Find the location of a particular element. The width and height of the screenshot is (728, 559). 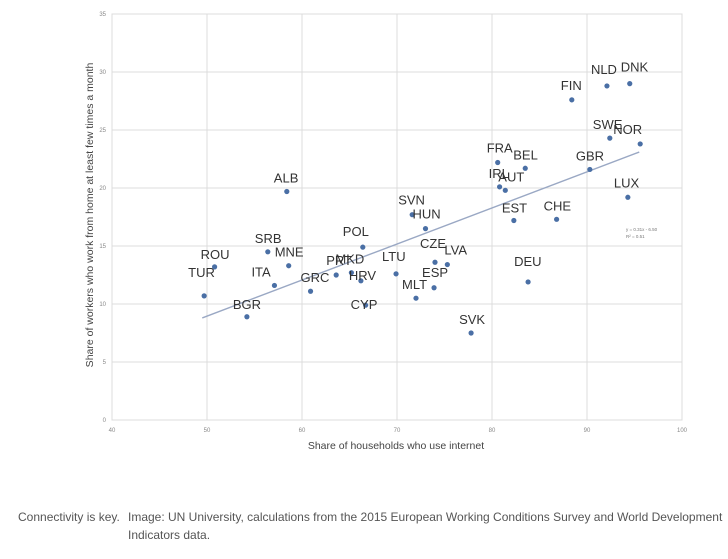

point-label: HRV is located at coordinates (363, 275).